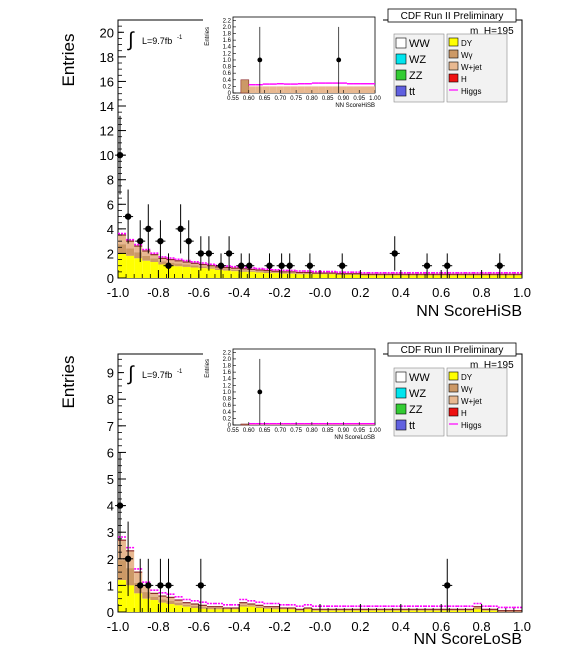  I want to click on x-tick-label: 0.6, so click(441, 626).